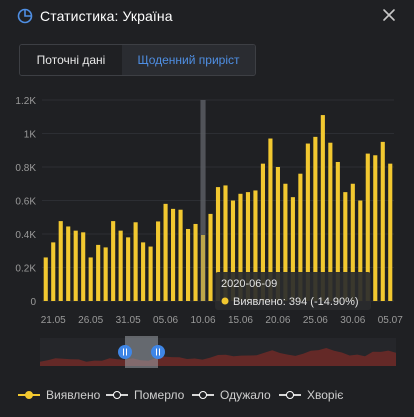  Describe the element at coordinates (106, 16) in the screenshot. I see `panel-title: Статистика: Україна` at that location.